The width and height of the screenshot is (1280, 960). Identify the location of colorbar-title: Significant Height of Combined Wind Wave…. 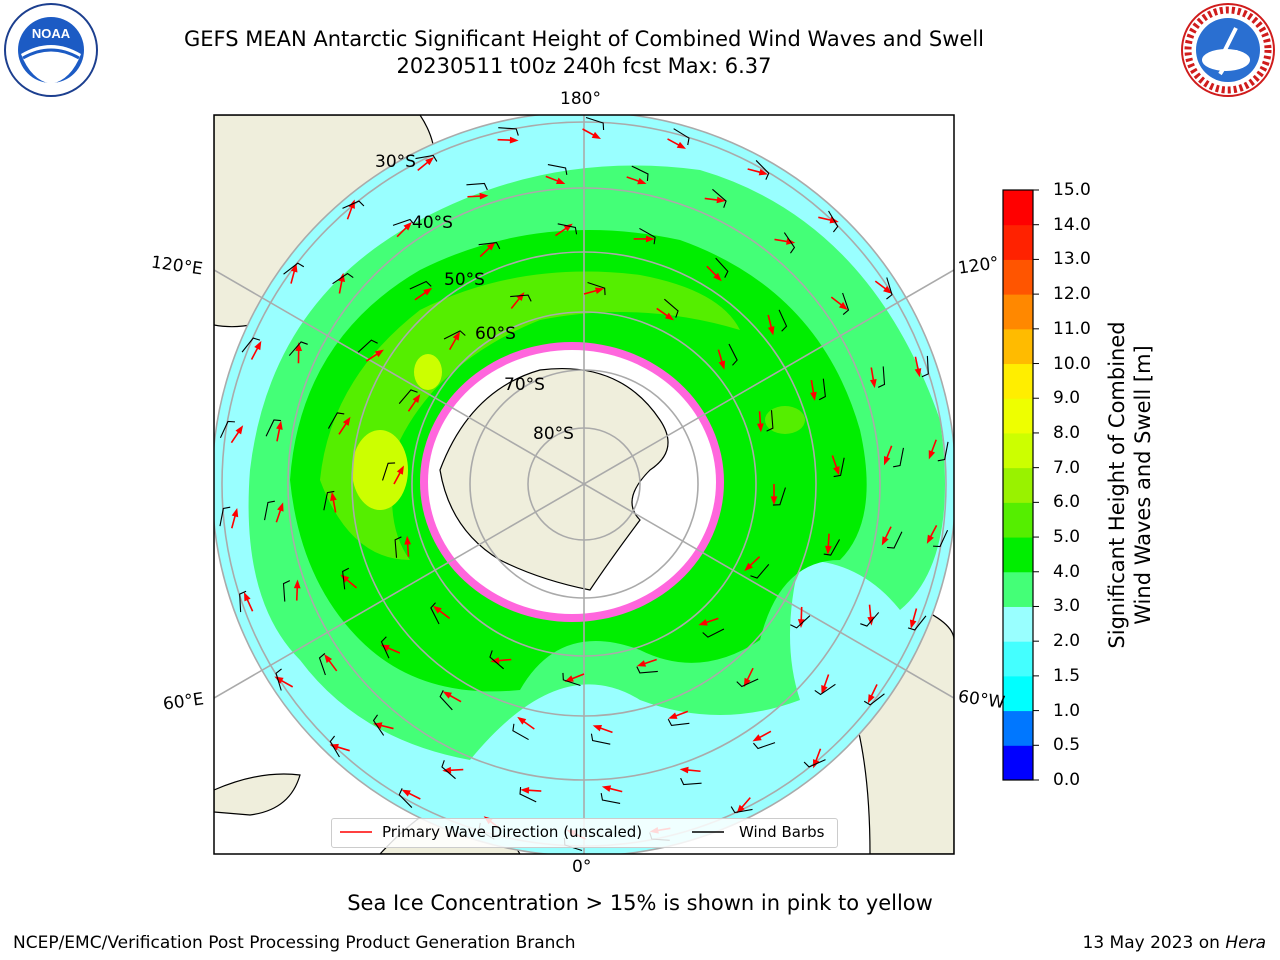
(1130, 484).